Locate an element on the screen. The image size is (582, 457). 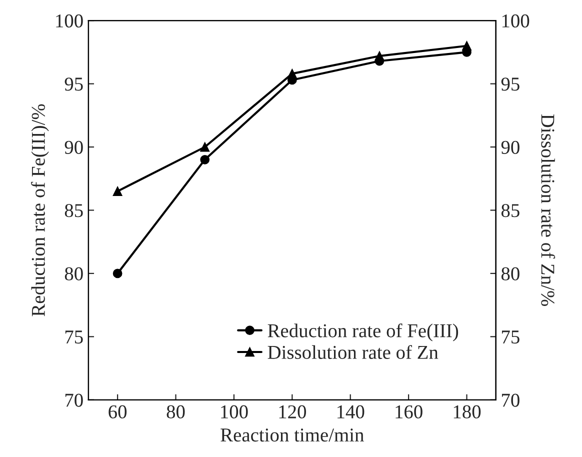
y-tick-label: 75 is located at coordinates (74, 337).